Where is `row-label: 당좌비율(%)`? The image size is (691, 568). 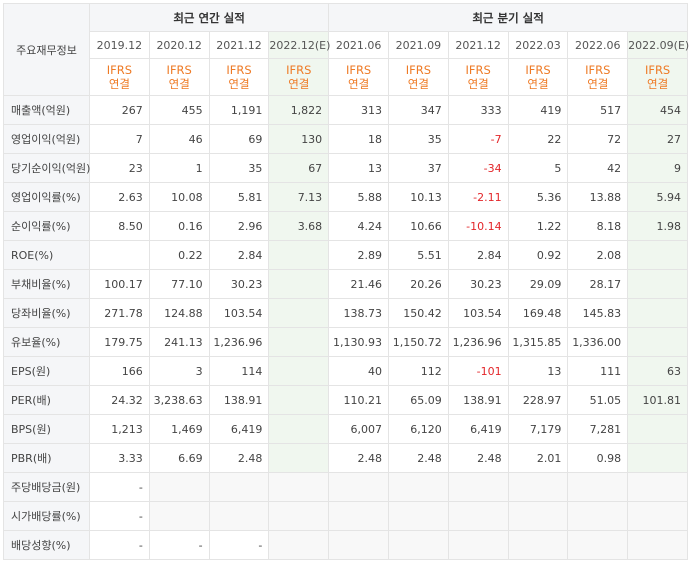
row-label: 당좌비율(%) is located at coordinates (46, 313).